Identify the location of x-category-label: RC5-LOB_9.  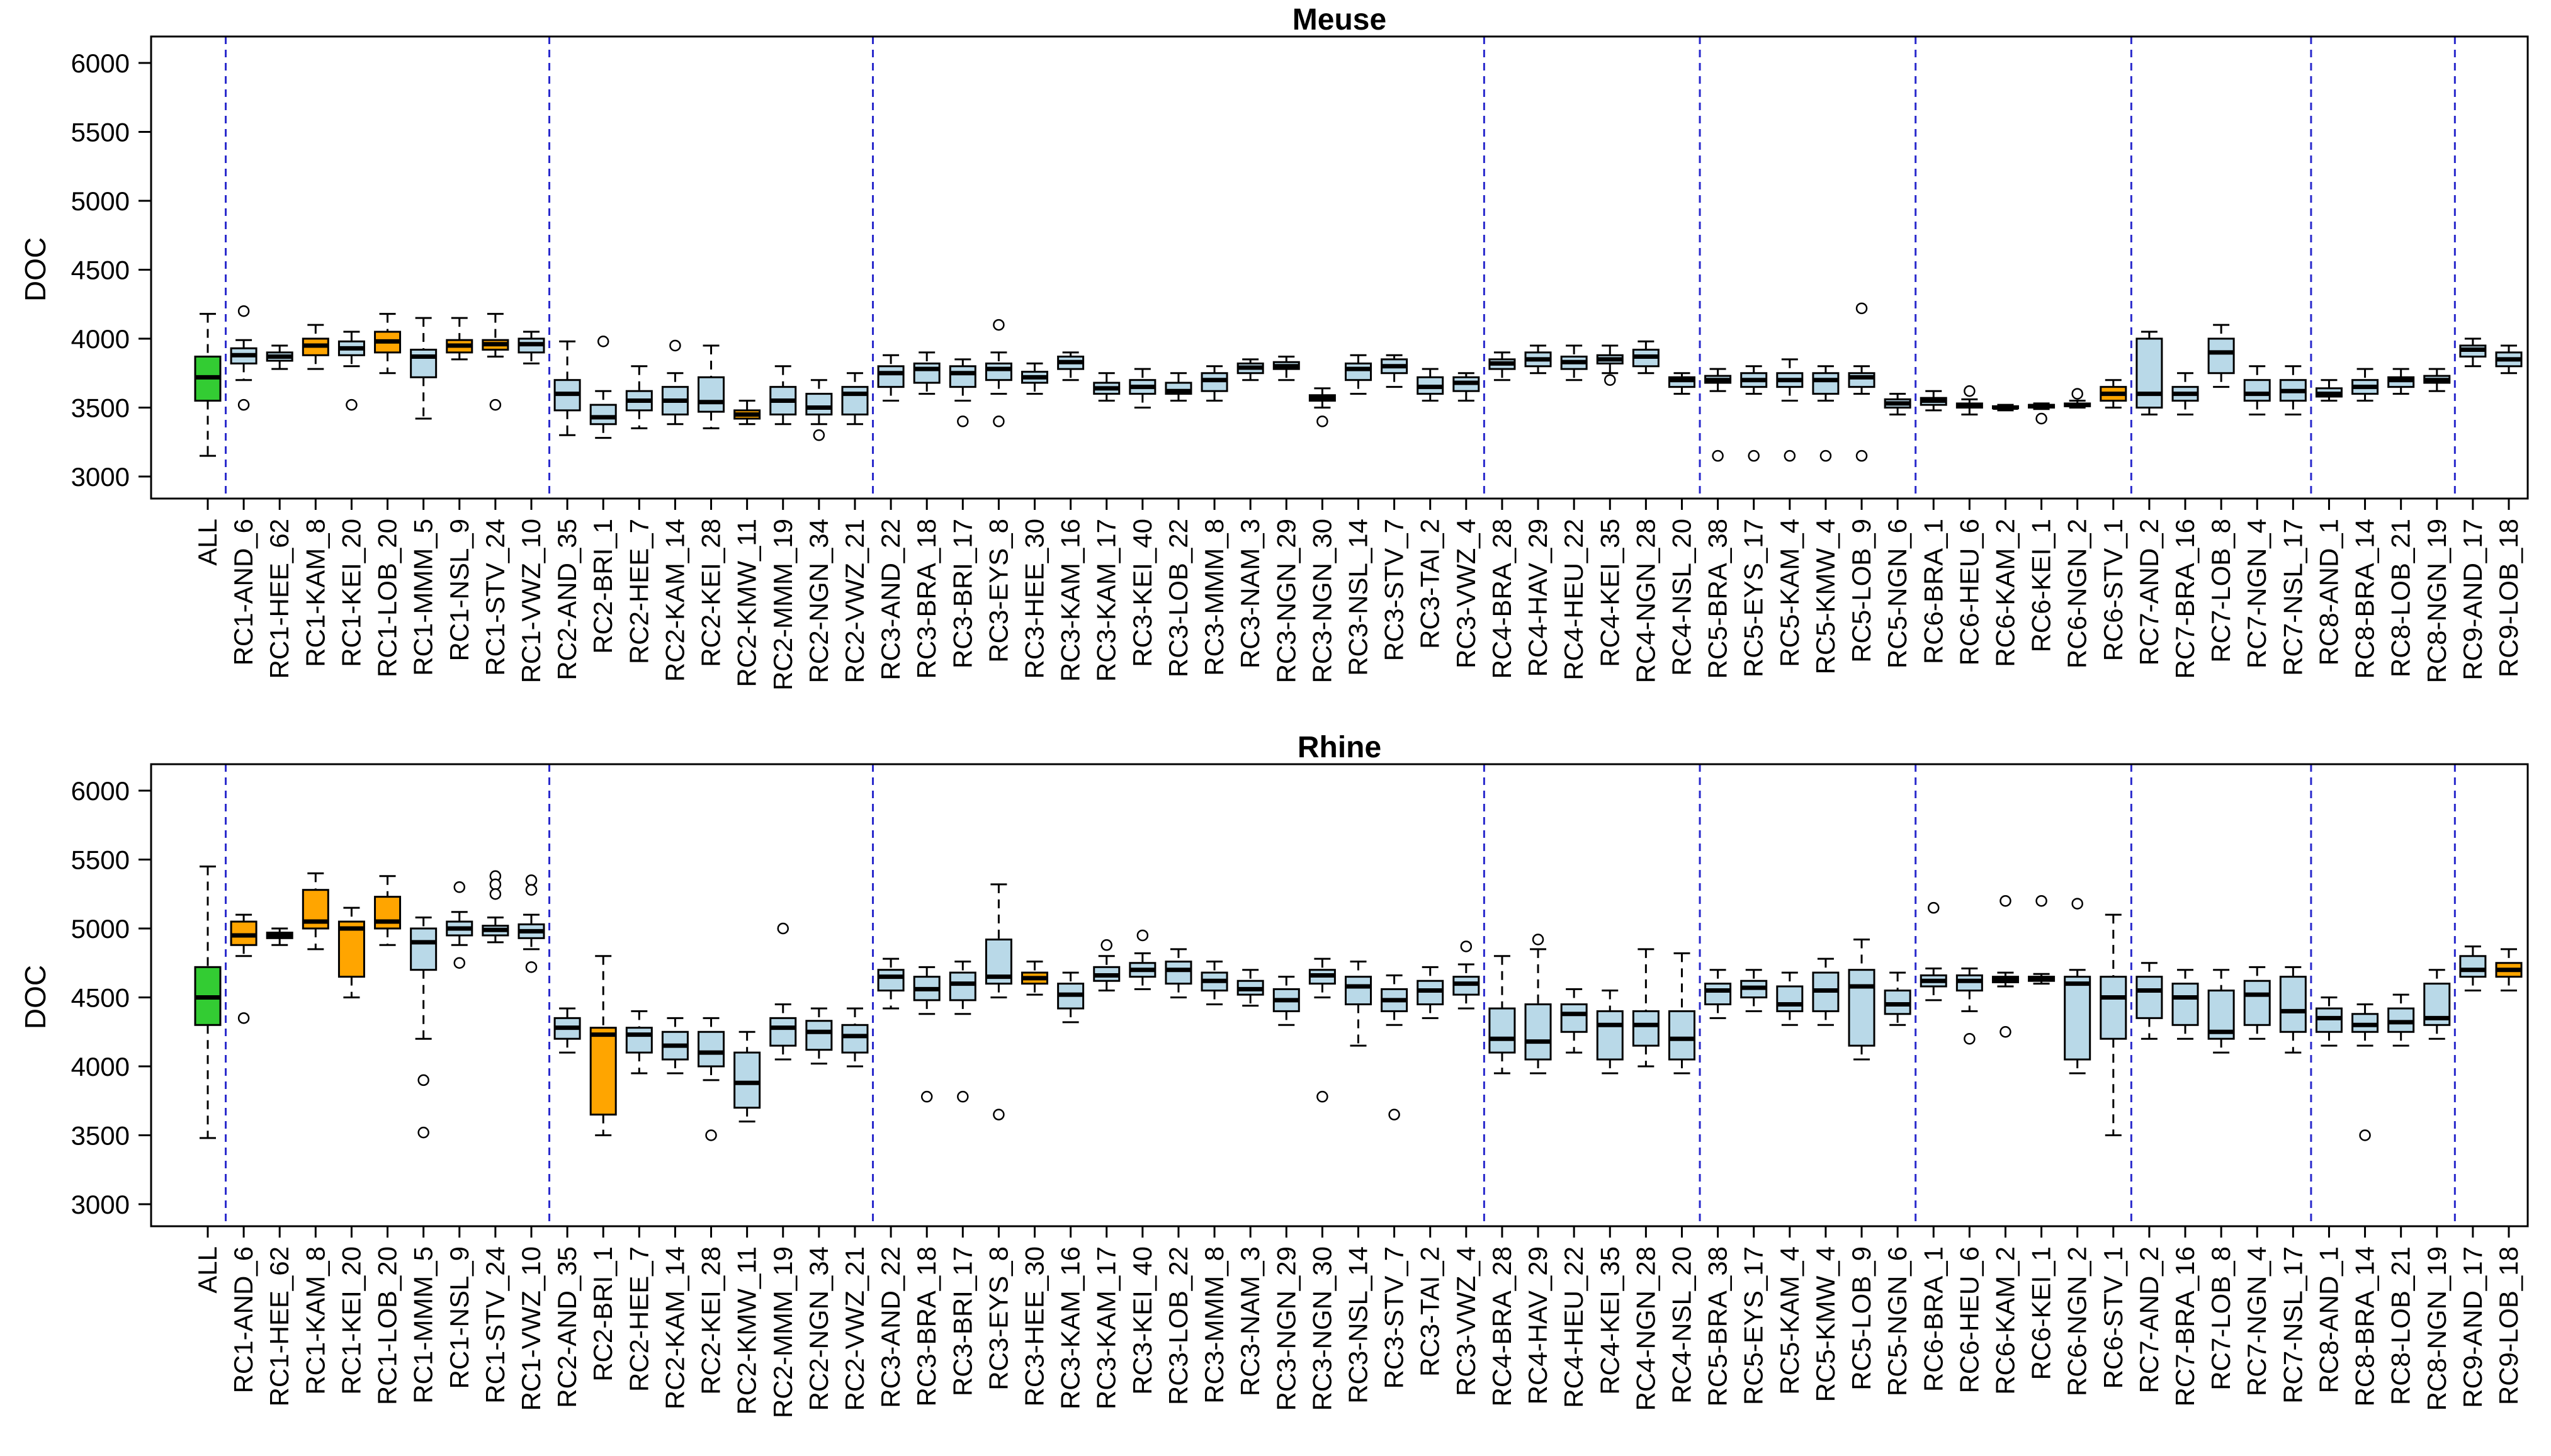
(1861, 591).